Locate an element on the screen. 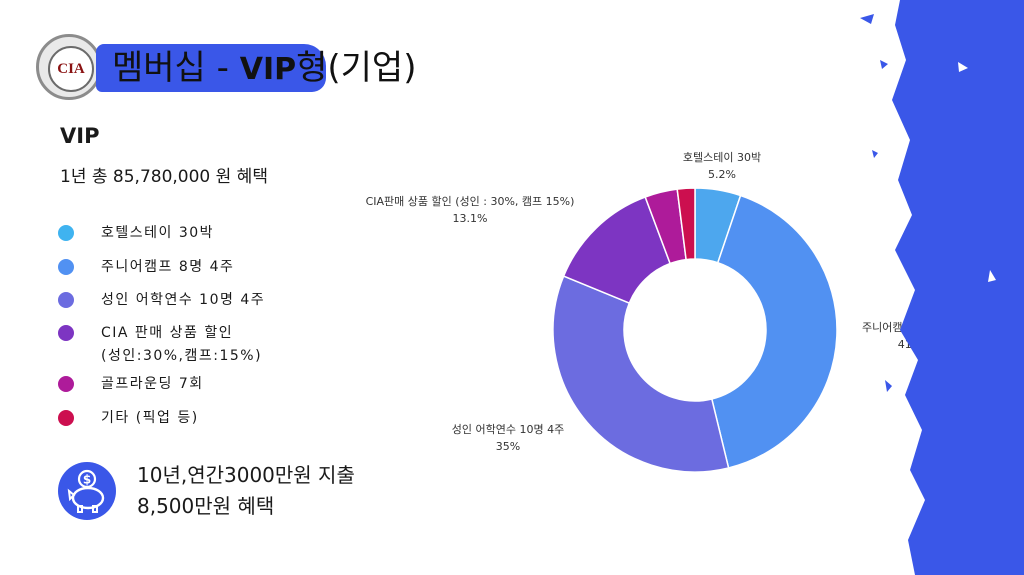  legend-label-line2: (성인:30%,캠프:15%) is located at coordinates (182, 356).